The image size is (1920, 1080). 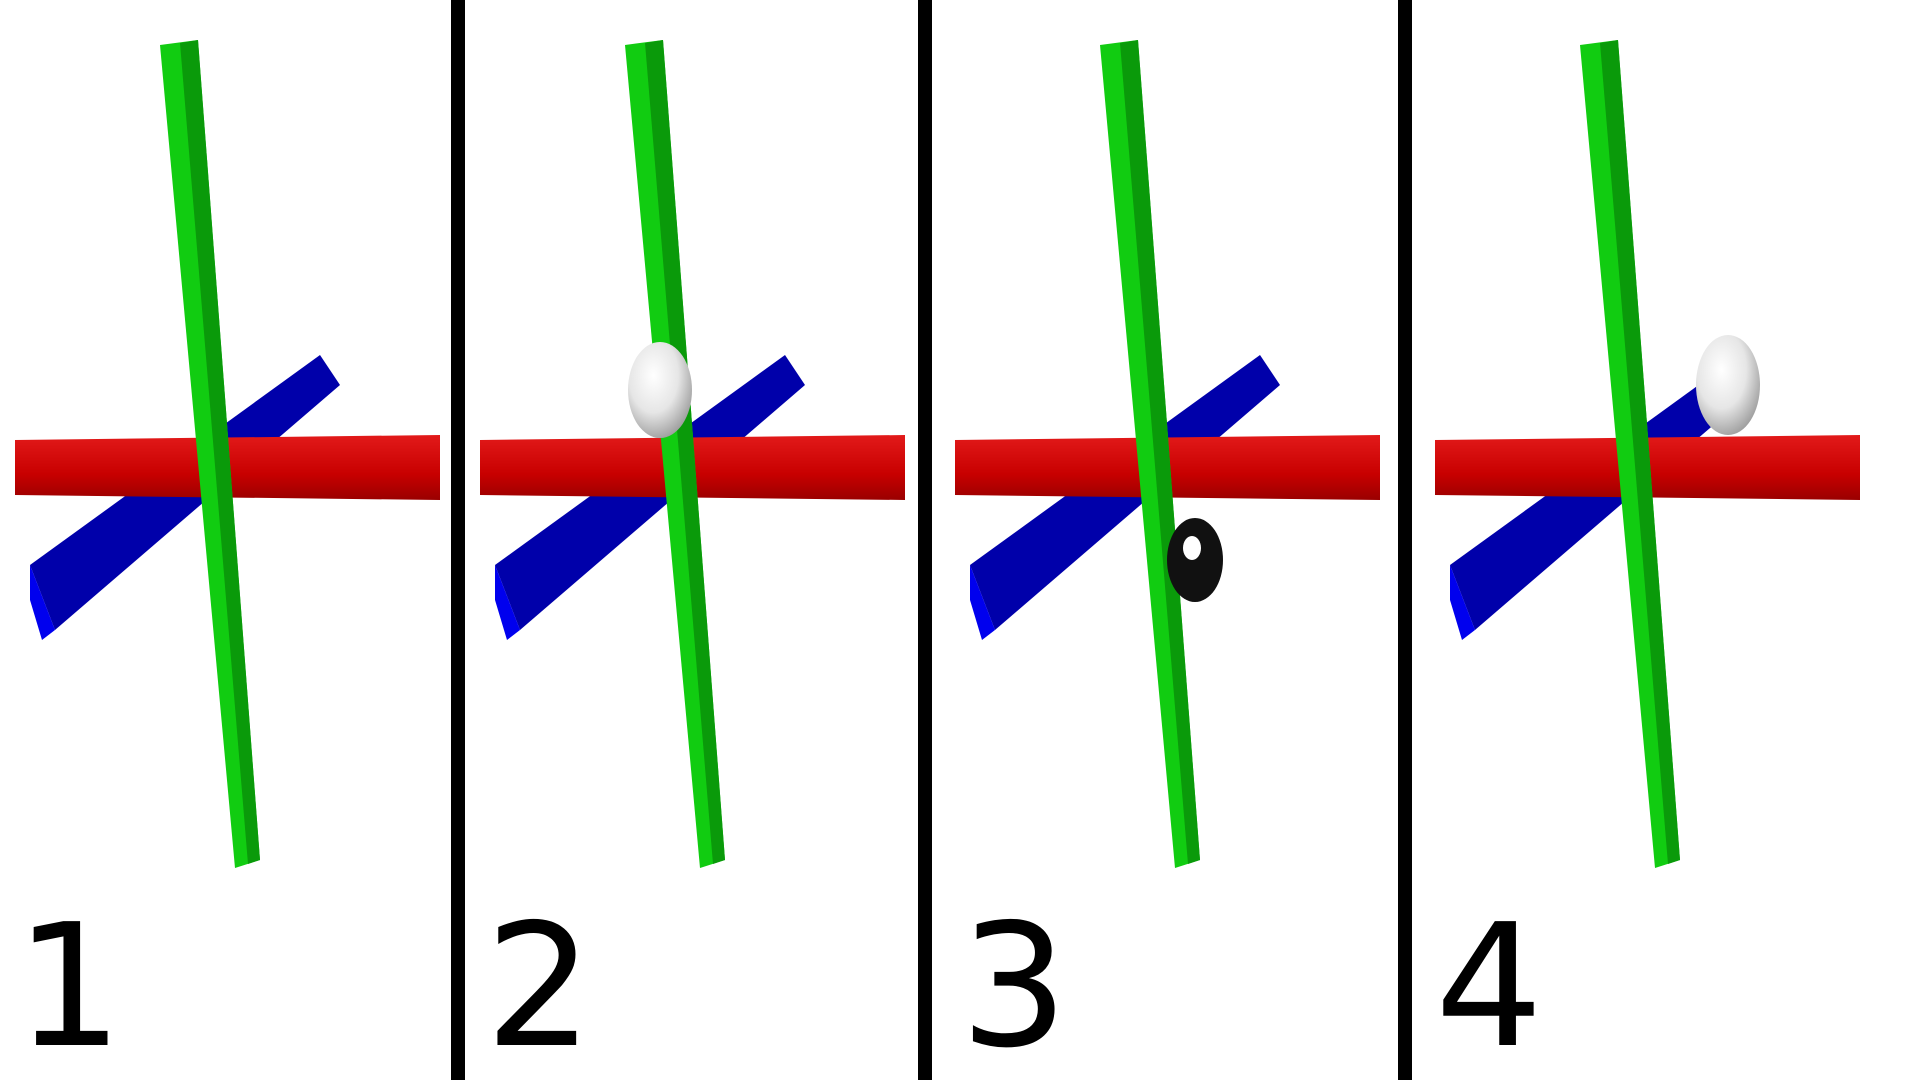 What do you see at coordinates (1195, 560) in the screenshot?
I see `black-sphere-marker` at bounding box center [1195, 560].